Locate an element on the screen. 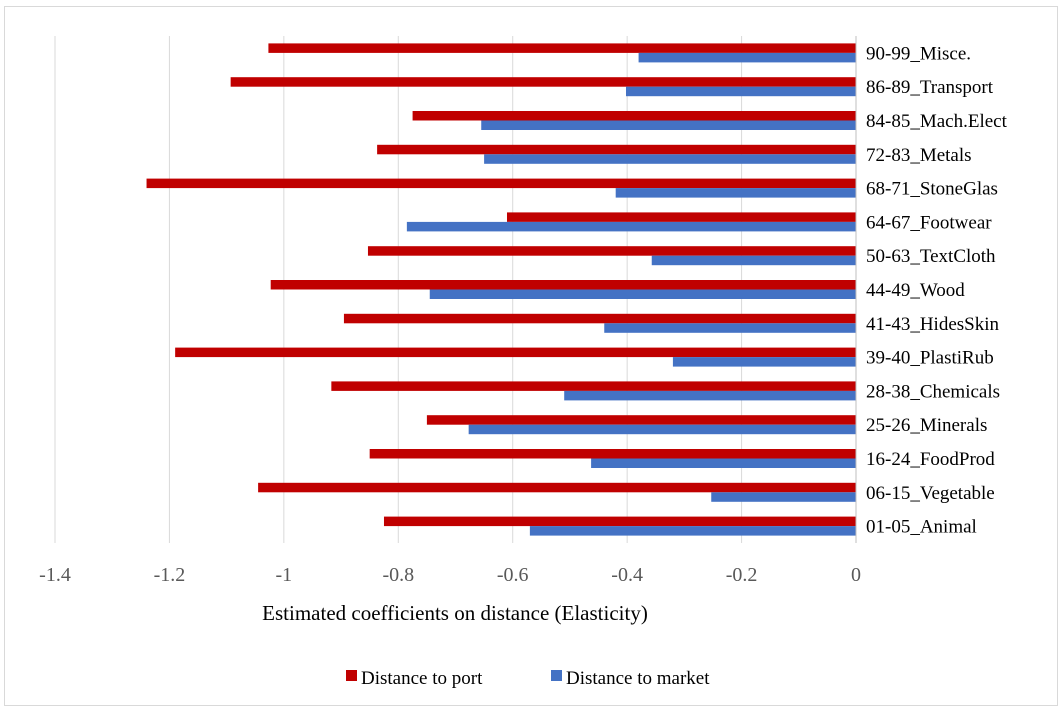 The width and height of the screenshot is (1062, 709). category-label: 86-89_Transport is located at coordinates (930, 87).